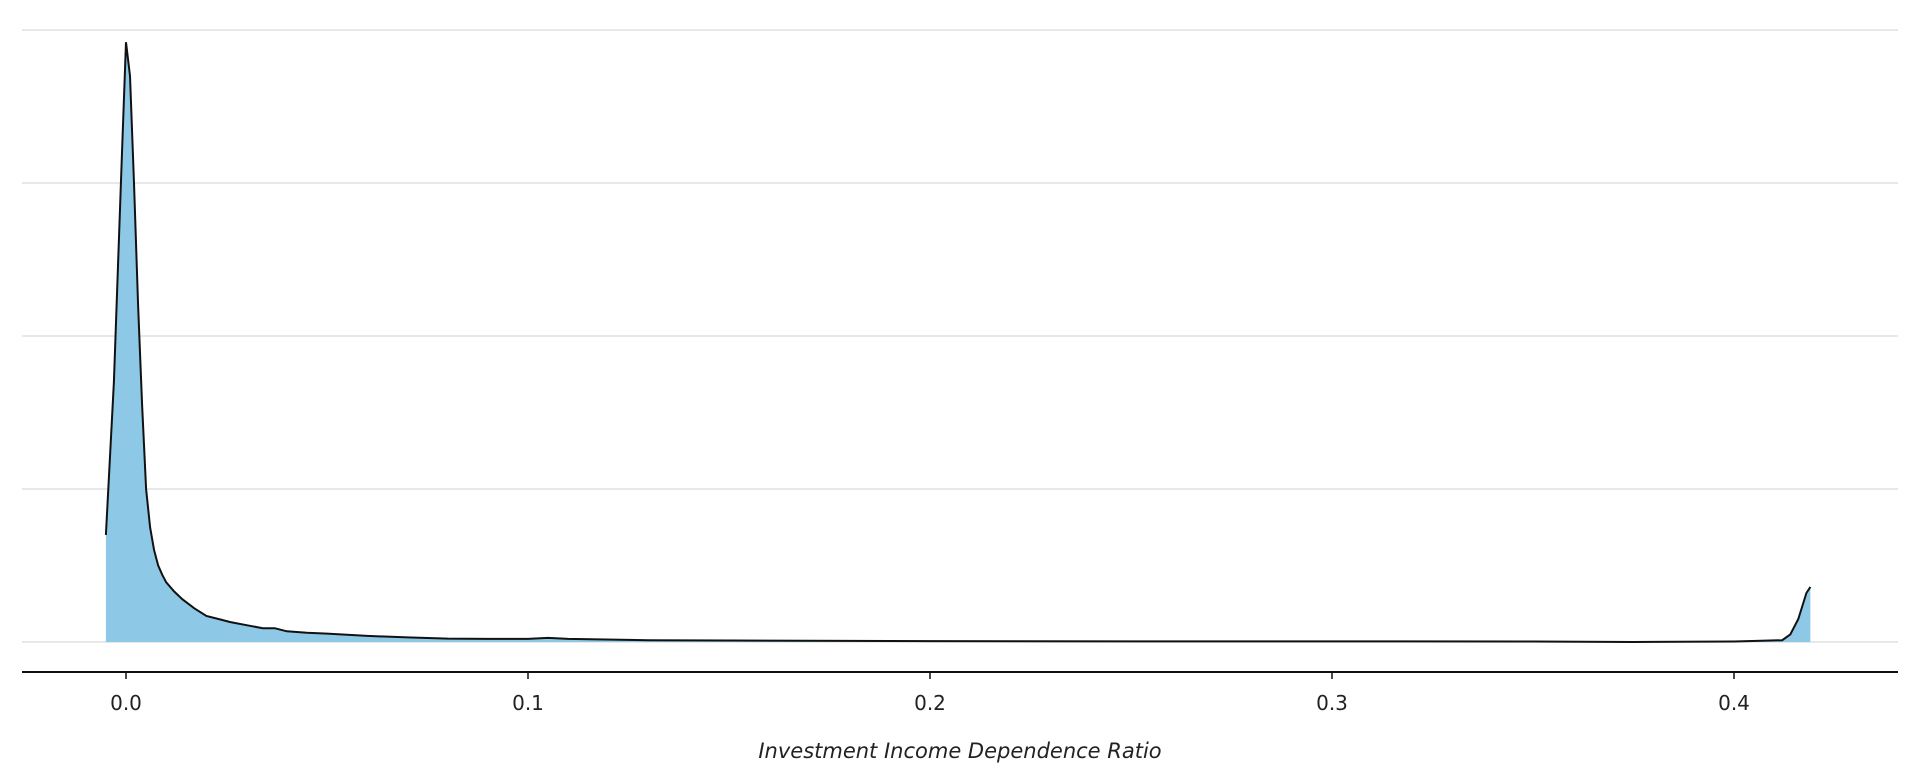  I want to click on x-tick-label: 0.0, so click(126, 703).